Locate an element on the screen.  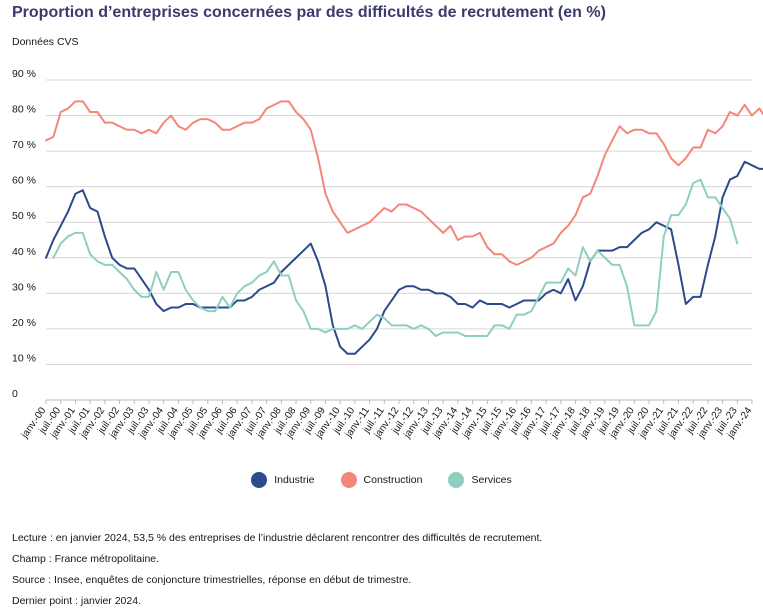
y-tick-label: 0 is located at coordinates (15, 394).